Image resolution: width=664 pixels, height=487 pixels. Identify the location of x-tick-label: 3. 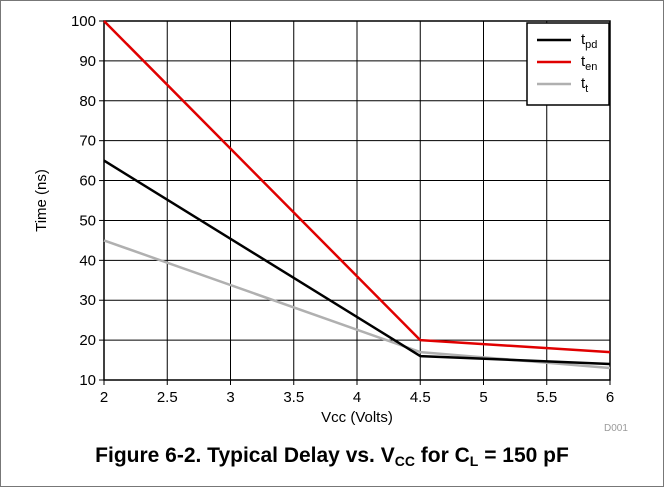
(230, 397).